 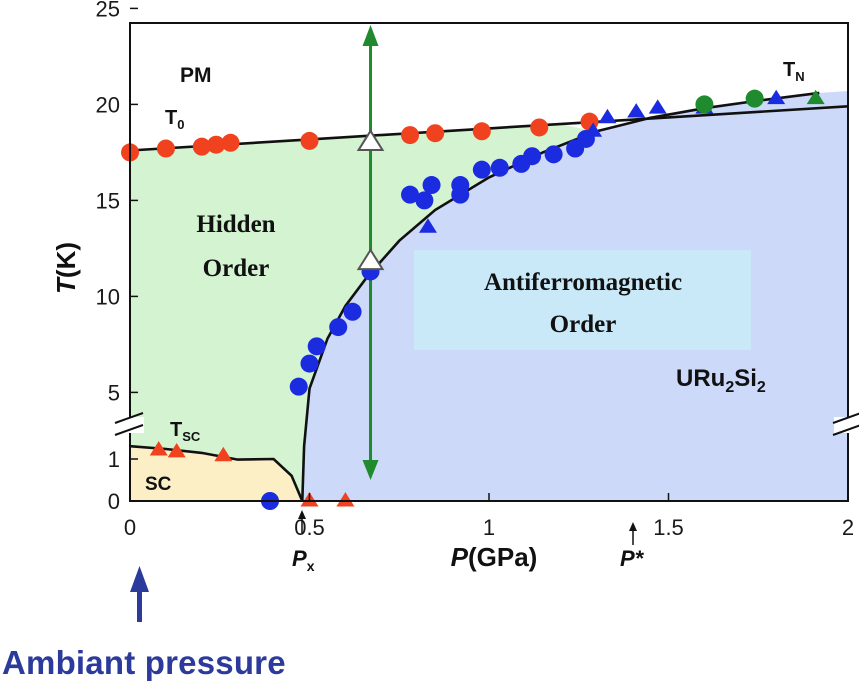 What do you see at coordinates (216, 473) in the screenshot?
I see `tsc-line` at bounding box center [216, 473].